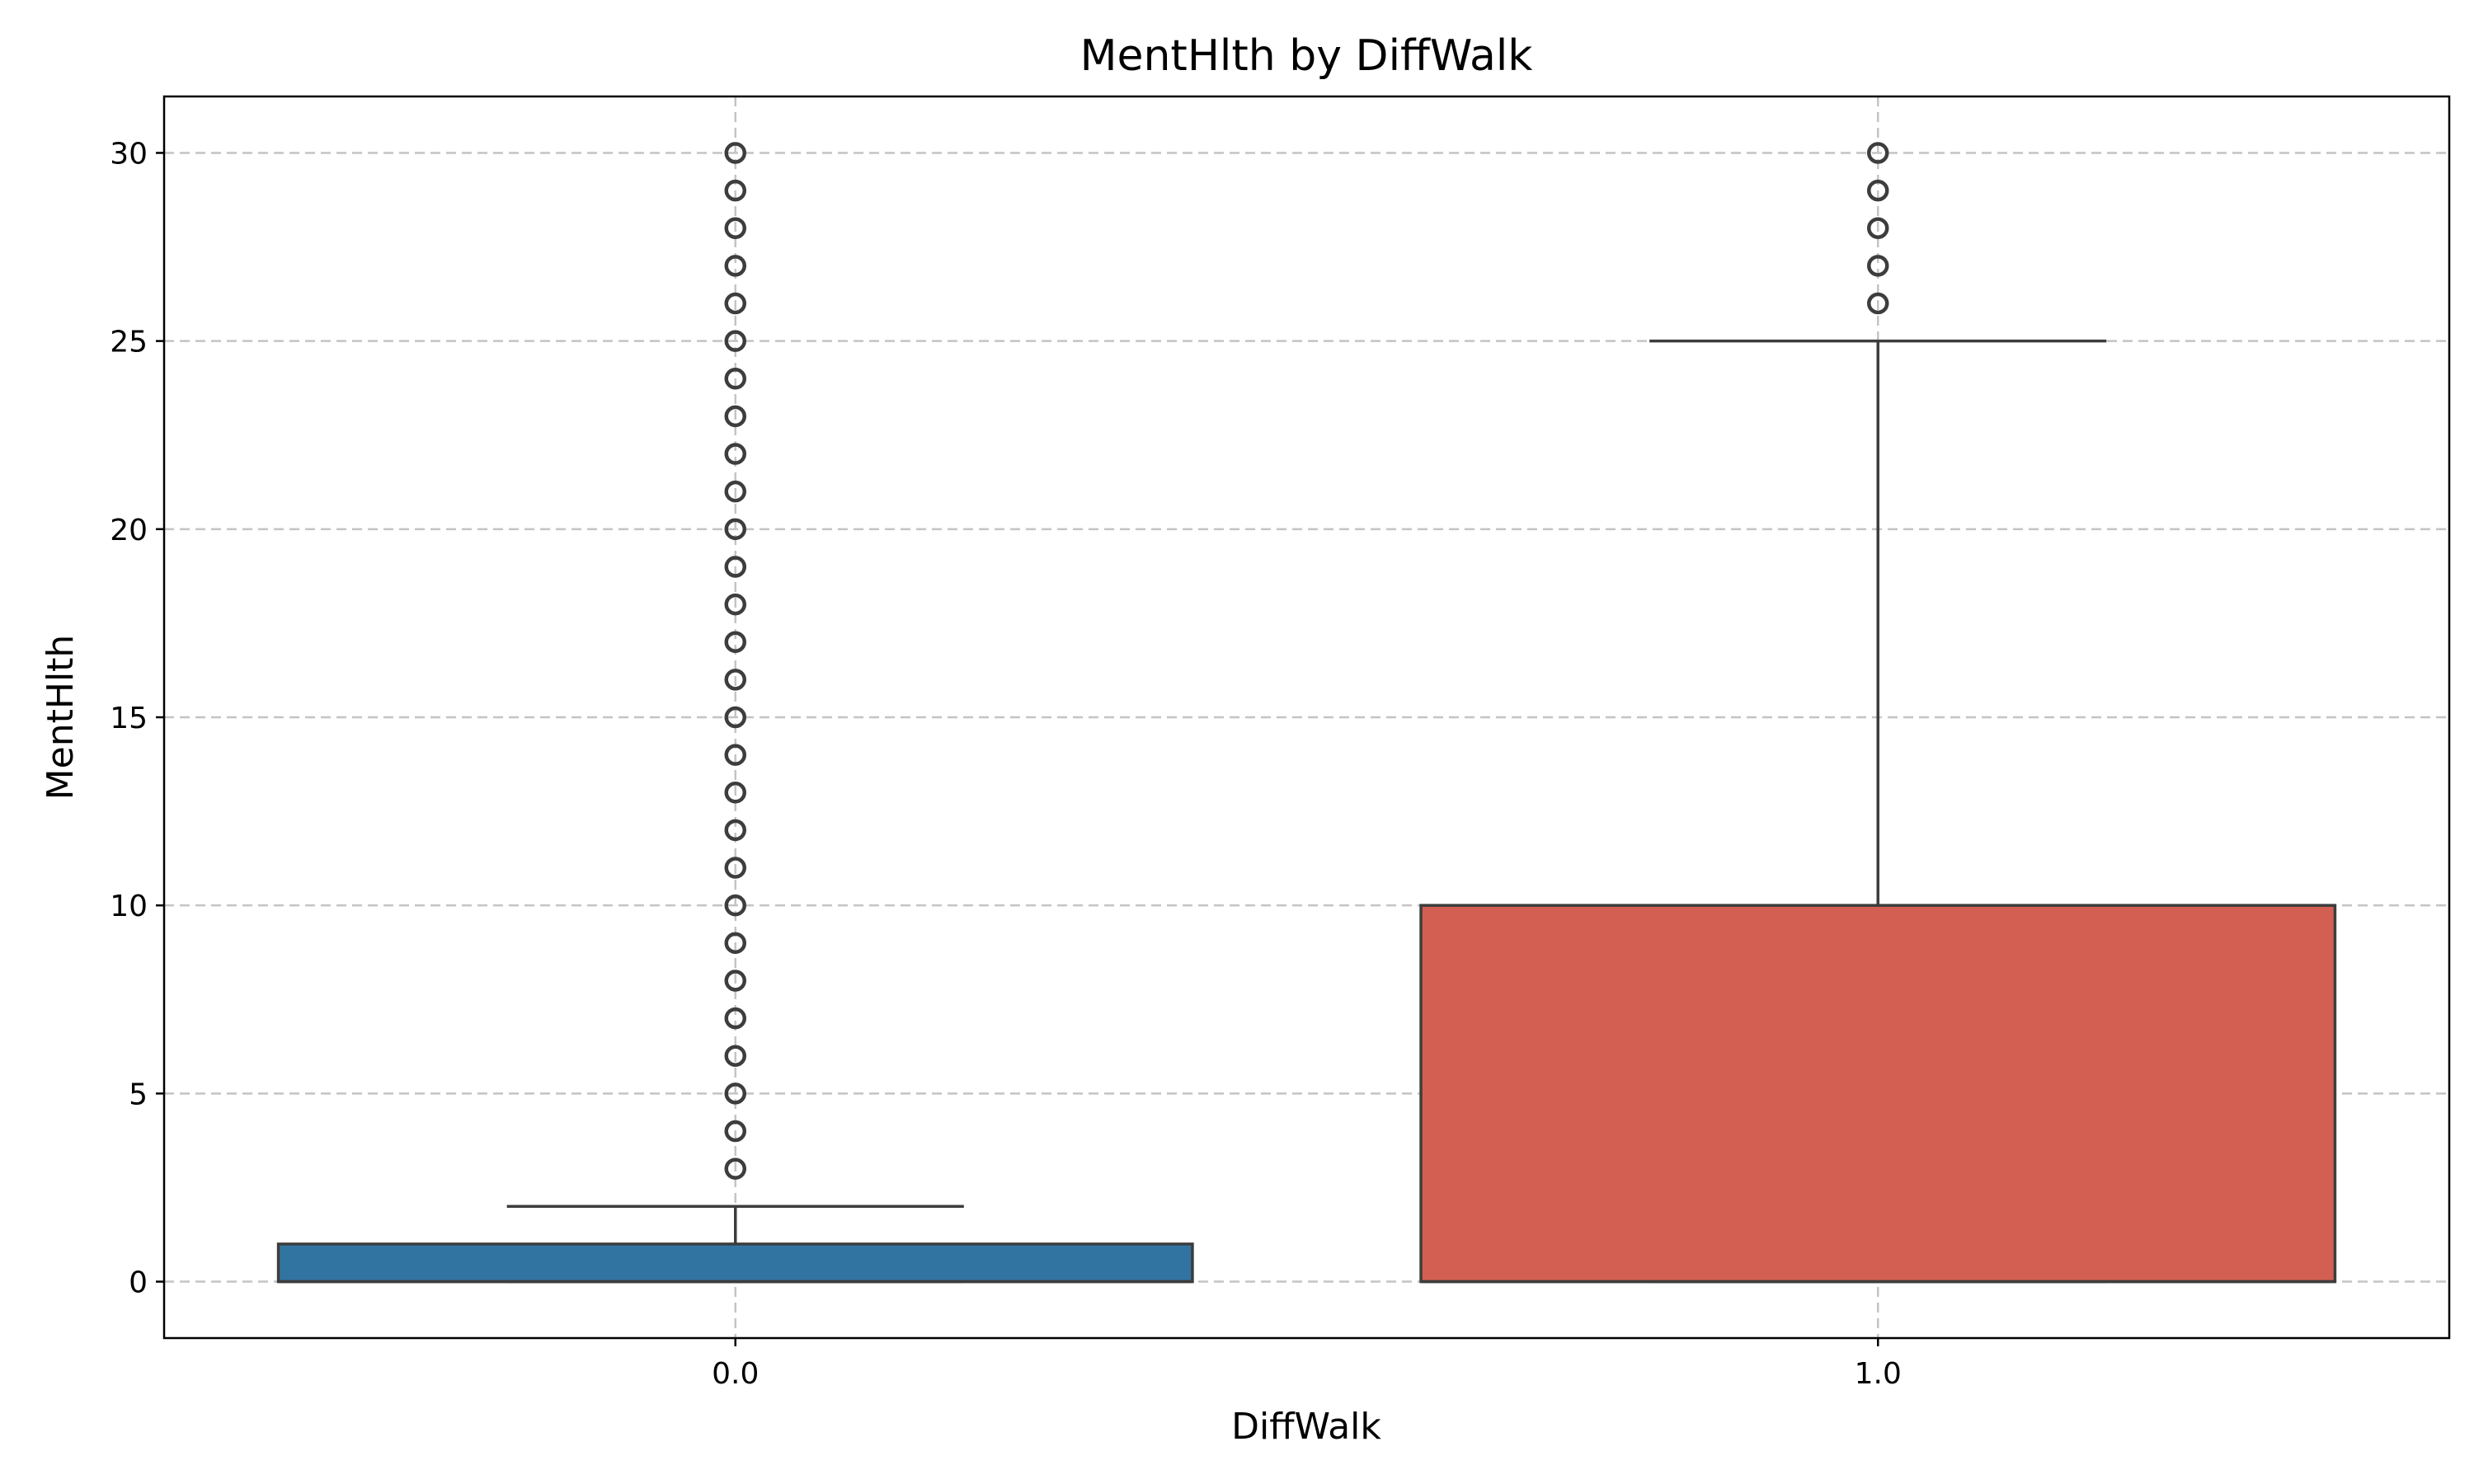 The height and width of the screenshot is (1484, 2474). I want to click on x-tick-label: 0.0, so click(735, 1374).